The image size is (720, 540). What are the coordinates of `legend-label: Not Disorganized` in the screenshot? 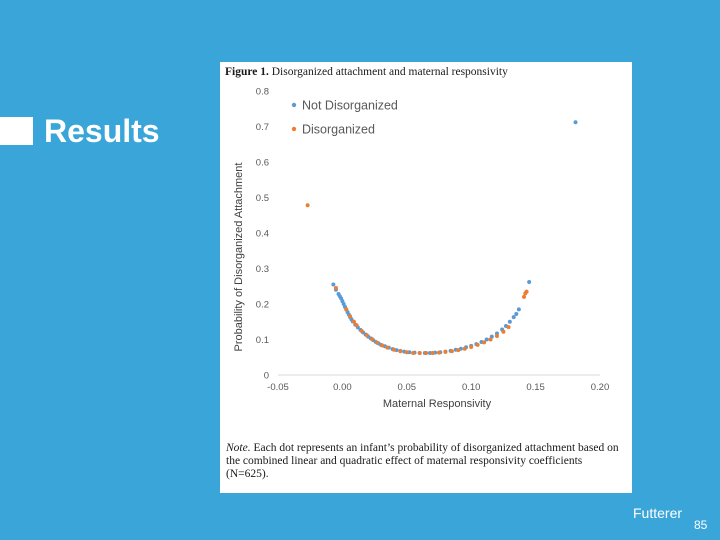 It's located at (350, 106).